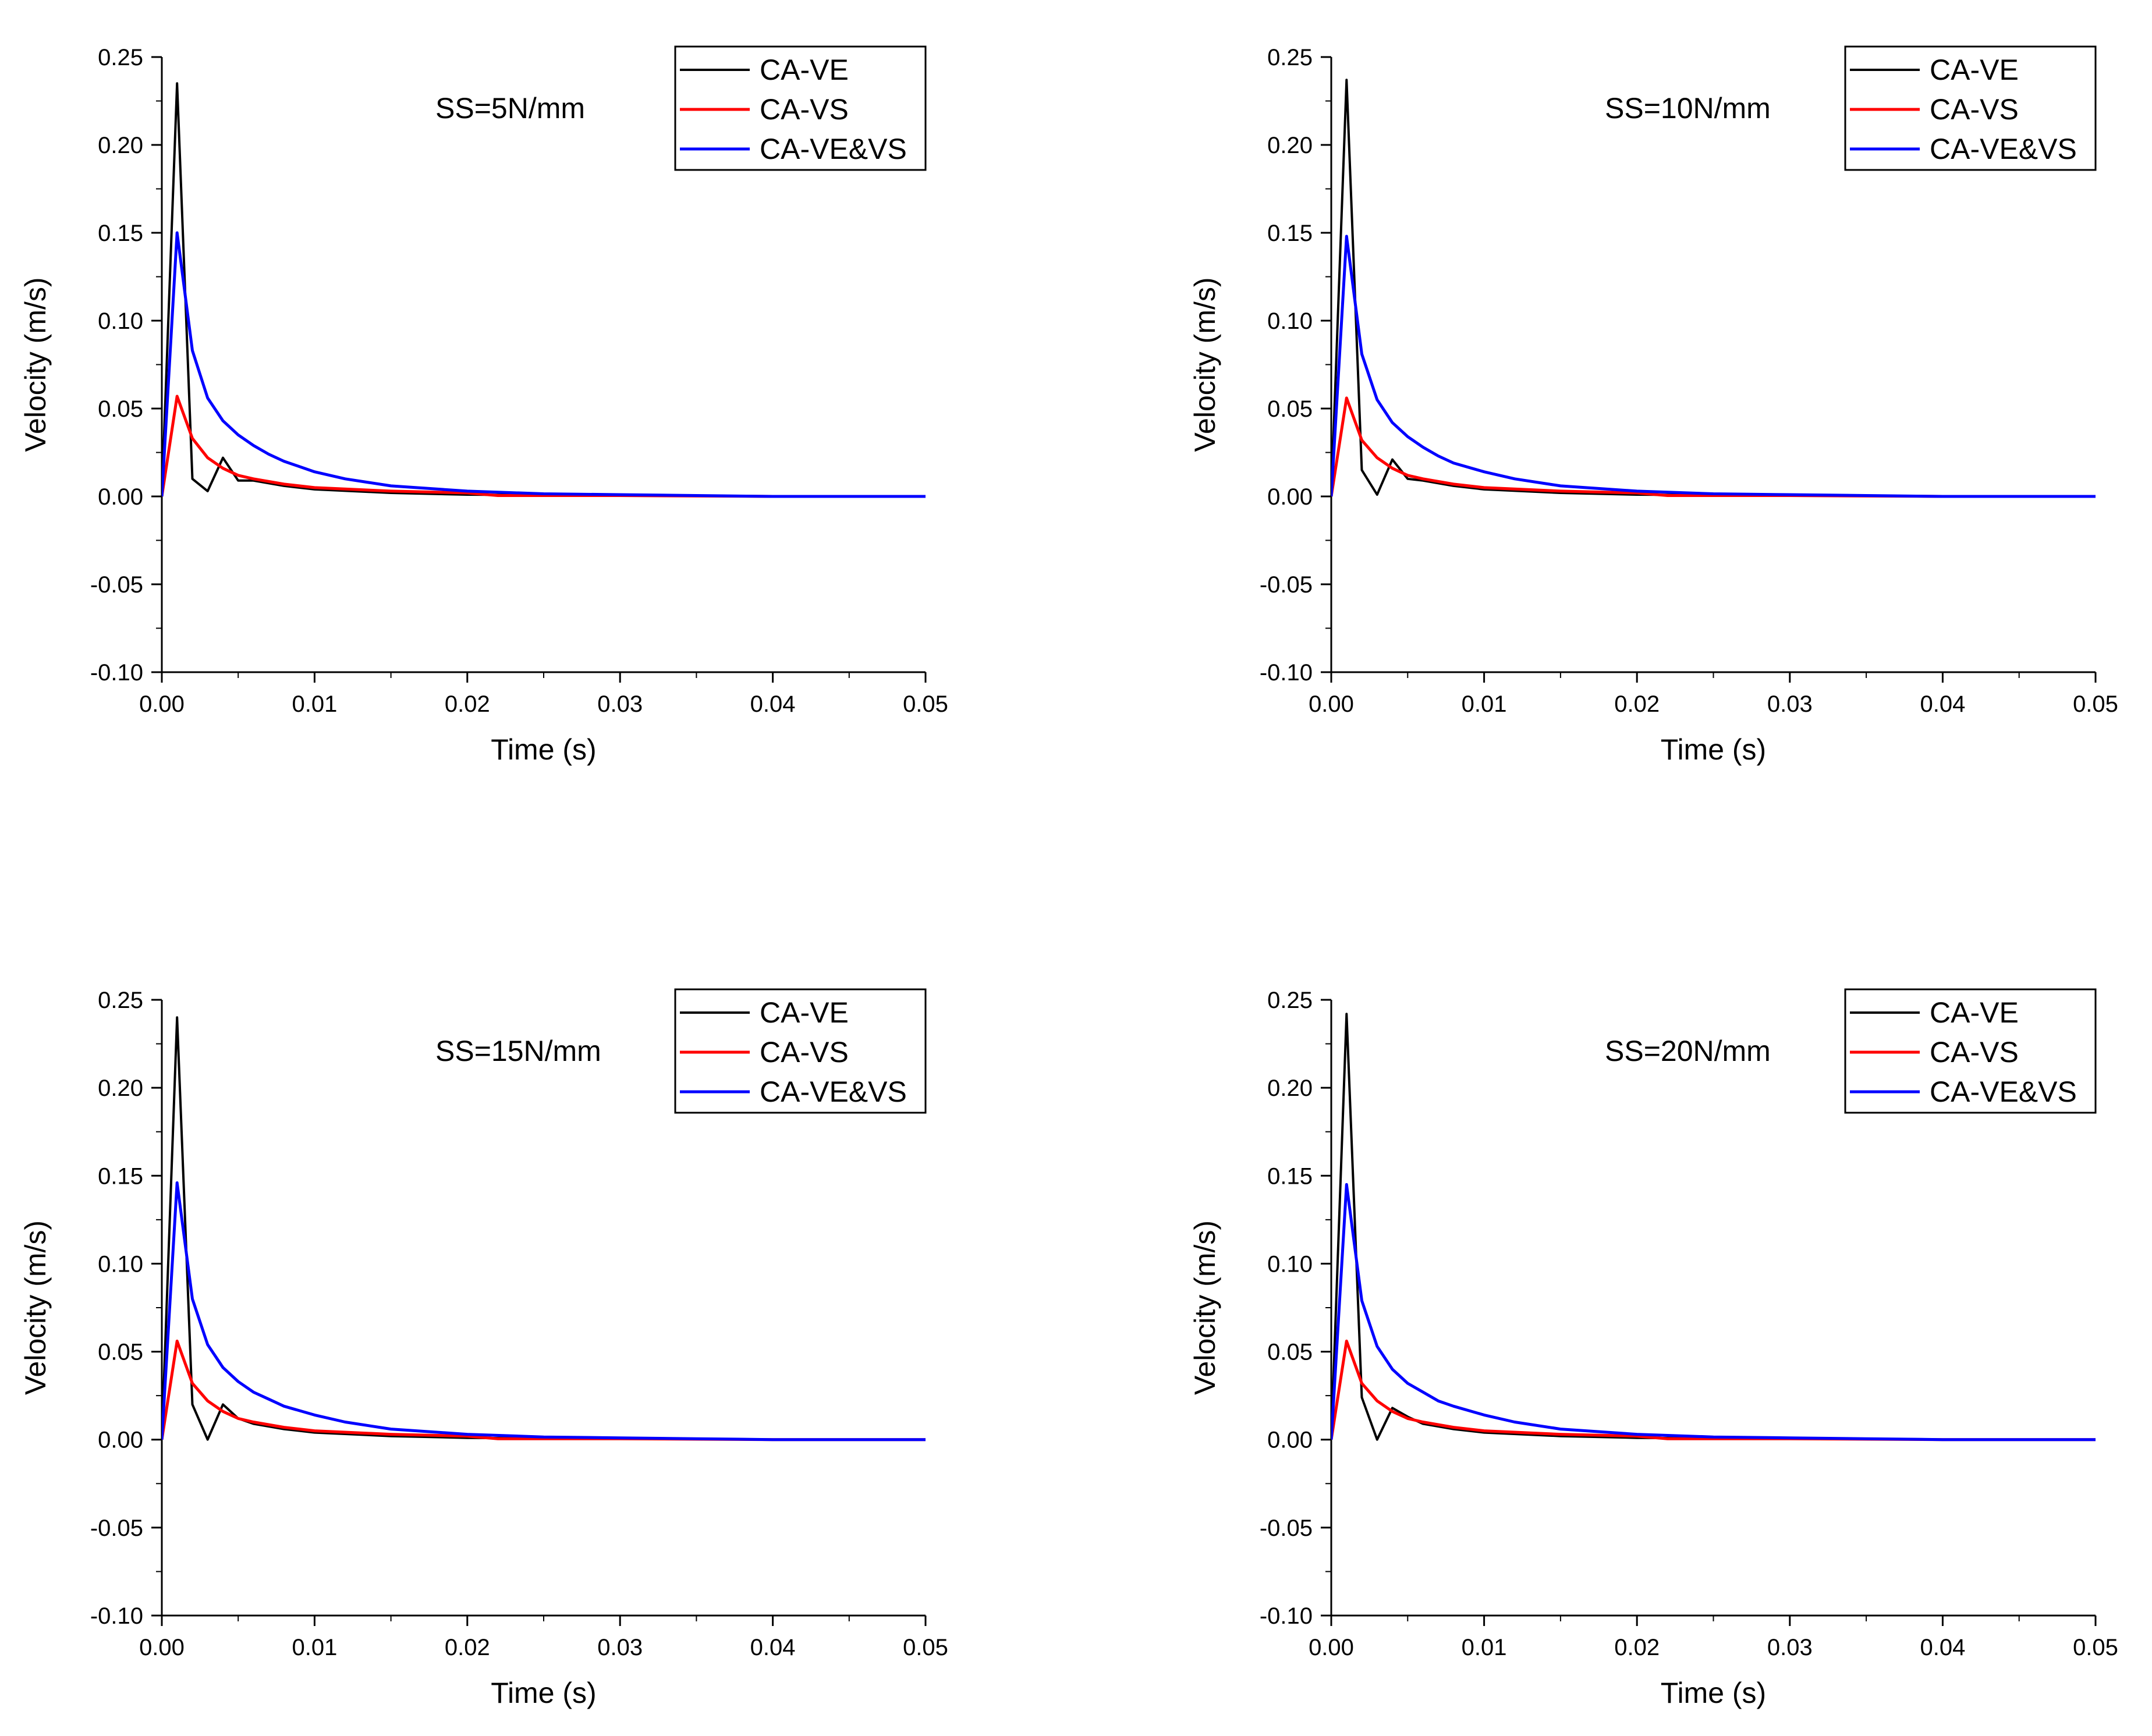 This screenshot has width=2152, height=1736. Describe the element at coordinates (1688, 108) in the screenshot. I see `panel-annotation: SS=10N/mm` at that location.